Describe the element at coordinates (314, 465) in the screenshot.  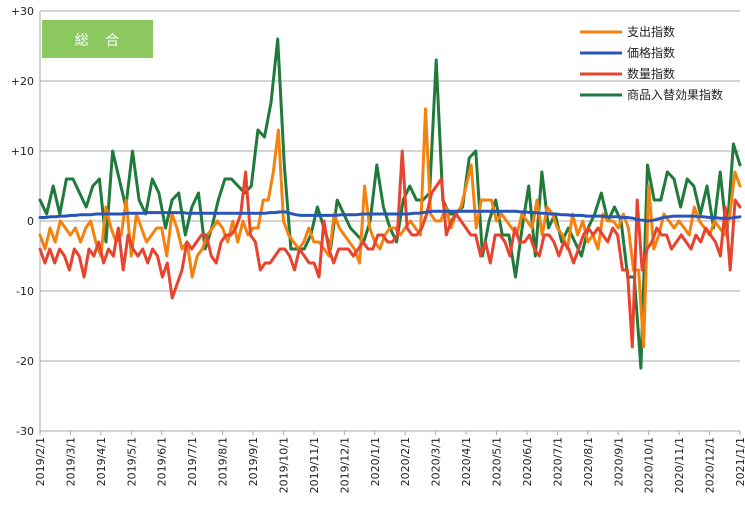
I see `x-tick-label: 2019/11/1` at that location.